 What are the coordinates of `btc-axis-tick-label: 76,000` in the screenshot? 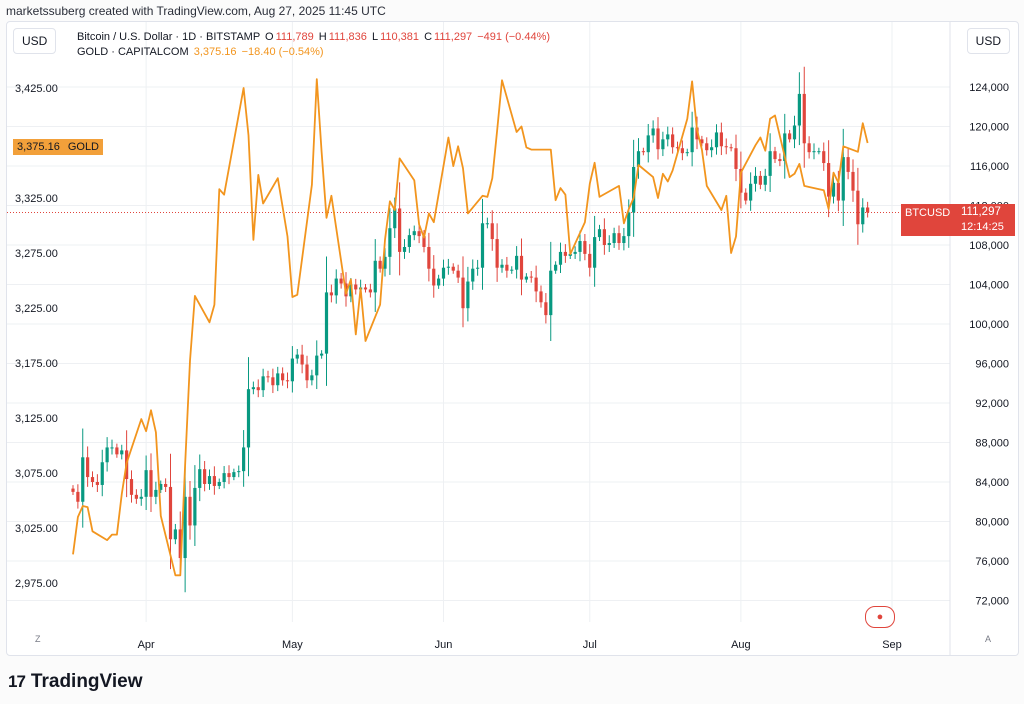 It's located at (992, 562).